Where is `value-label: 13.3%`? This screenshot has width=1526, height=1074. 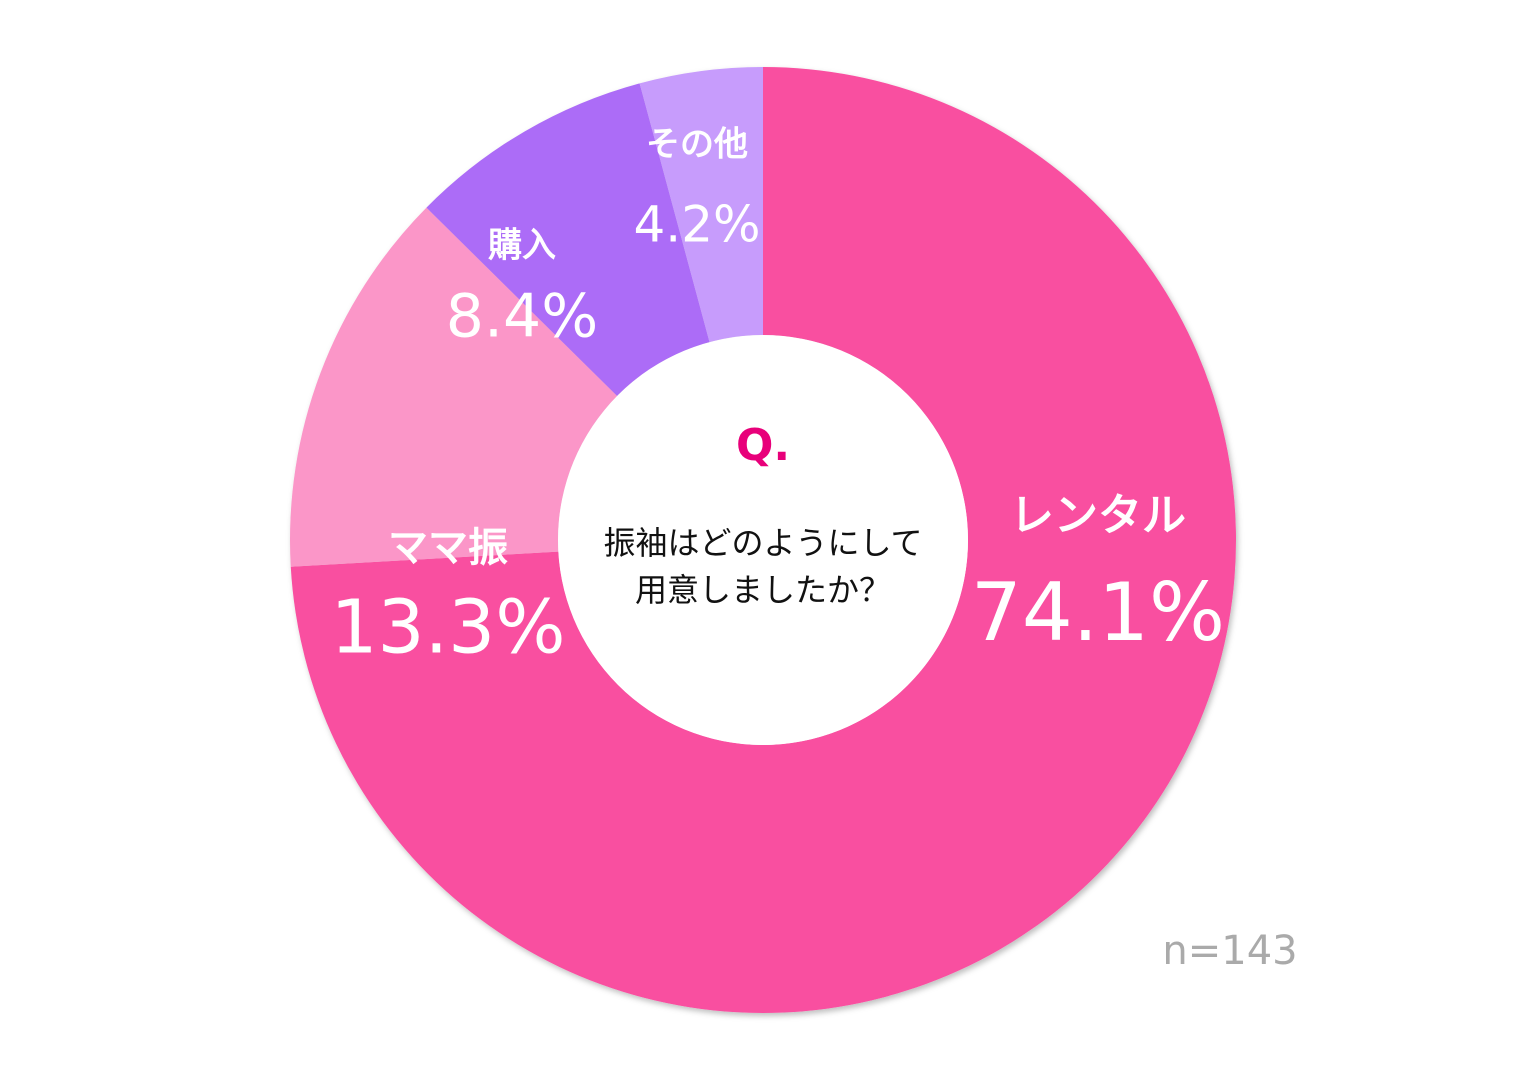
value-label: 13.3% is located at coordinates (447, 628).